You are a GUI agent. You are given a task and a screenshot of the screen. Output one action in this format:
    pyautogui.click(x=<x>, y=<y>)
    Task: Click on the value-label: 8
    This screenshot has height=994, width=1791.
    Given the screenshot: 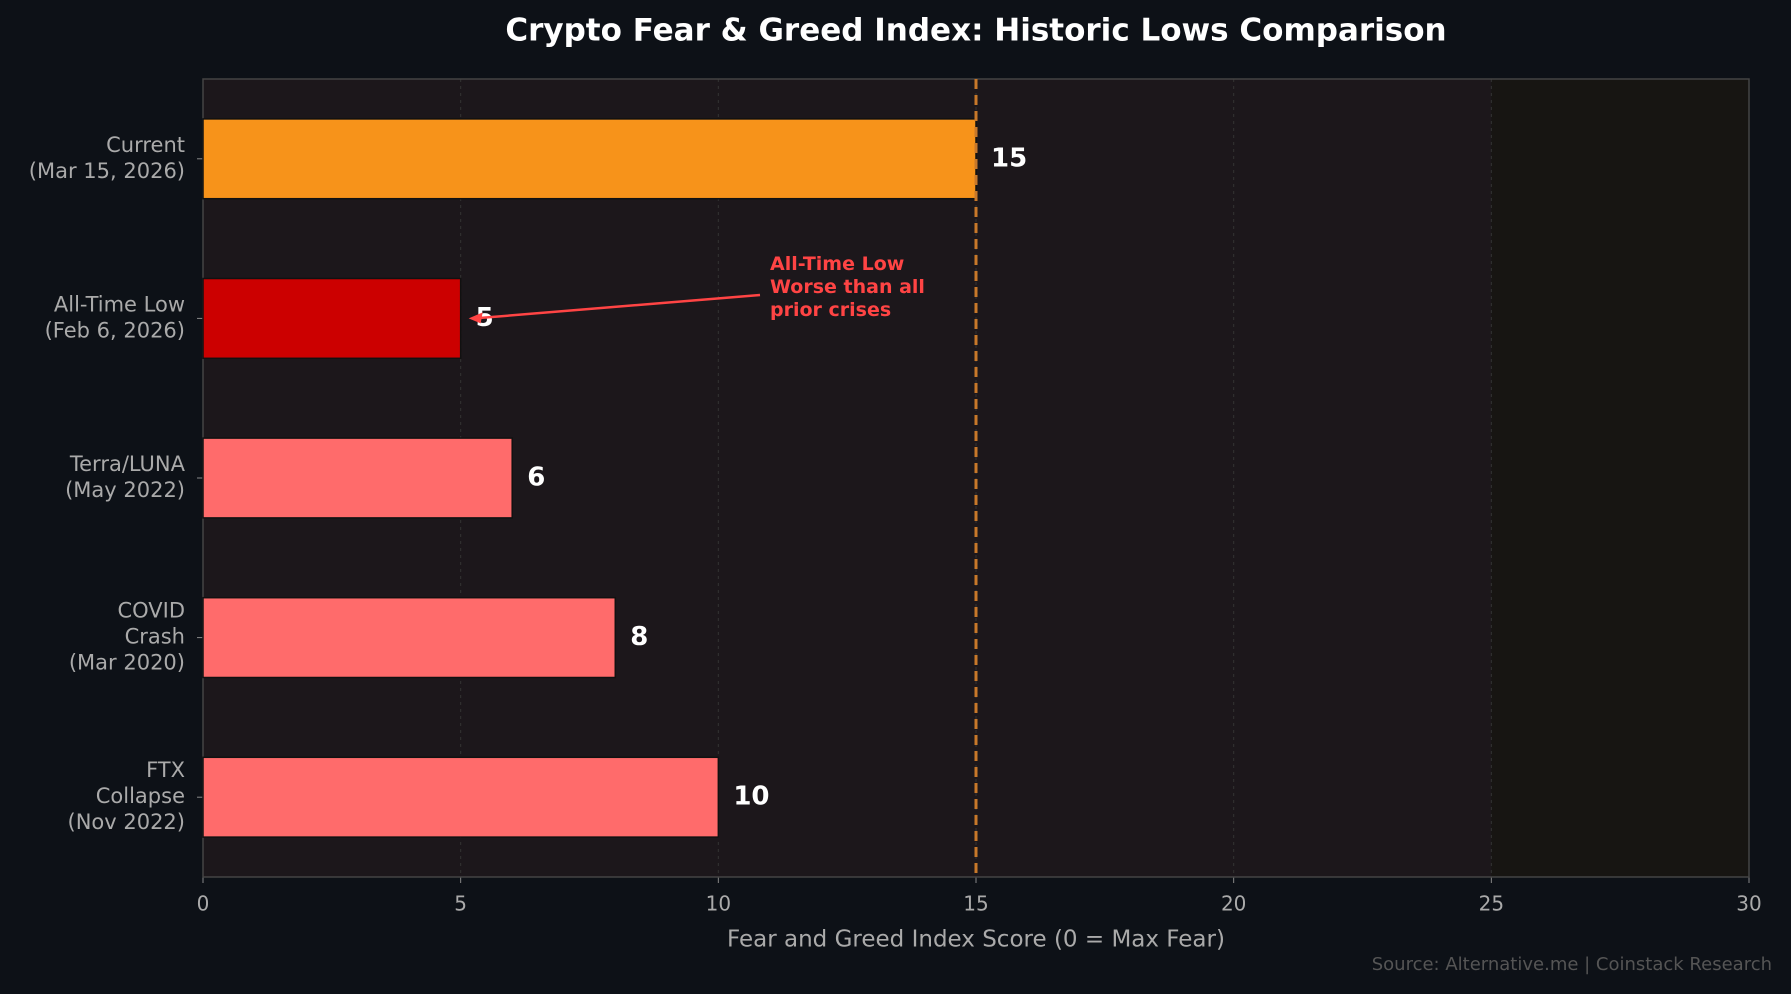 What is the action you would take?
    pyautogui.click(x=639, y=637)
    